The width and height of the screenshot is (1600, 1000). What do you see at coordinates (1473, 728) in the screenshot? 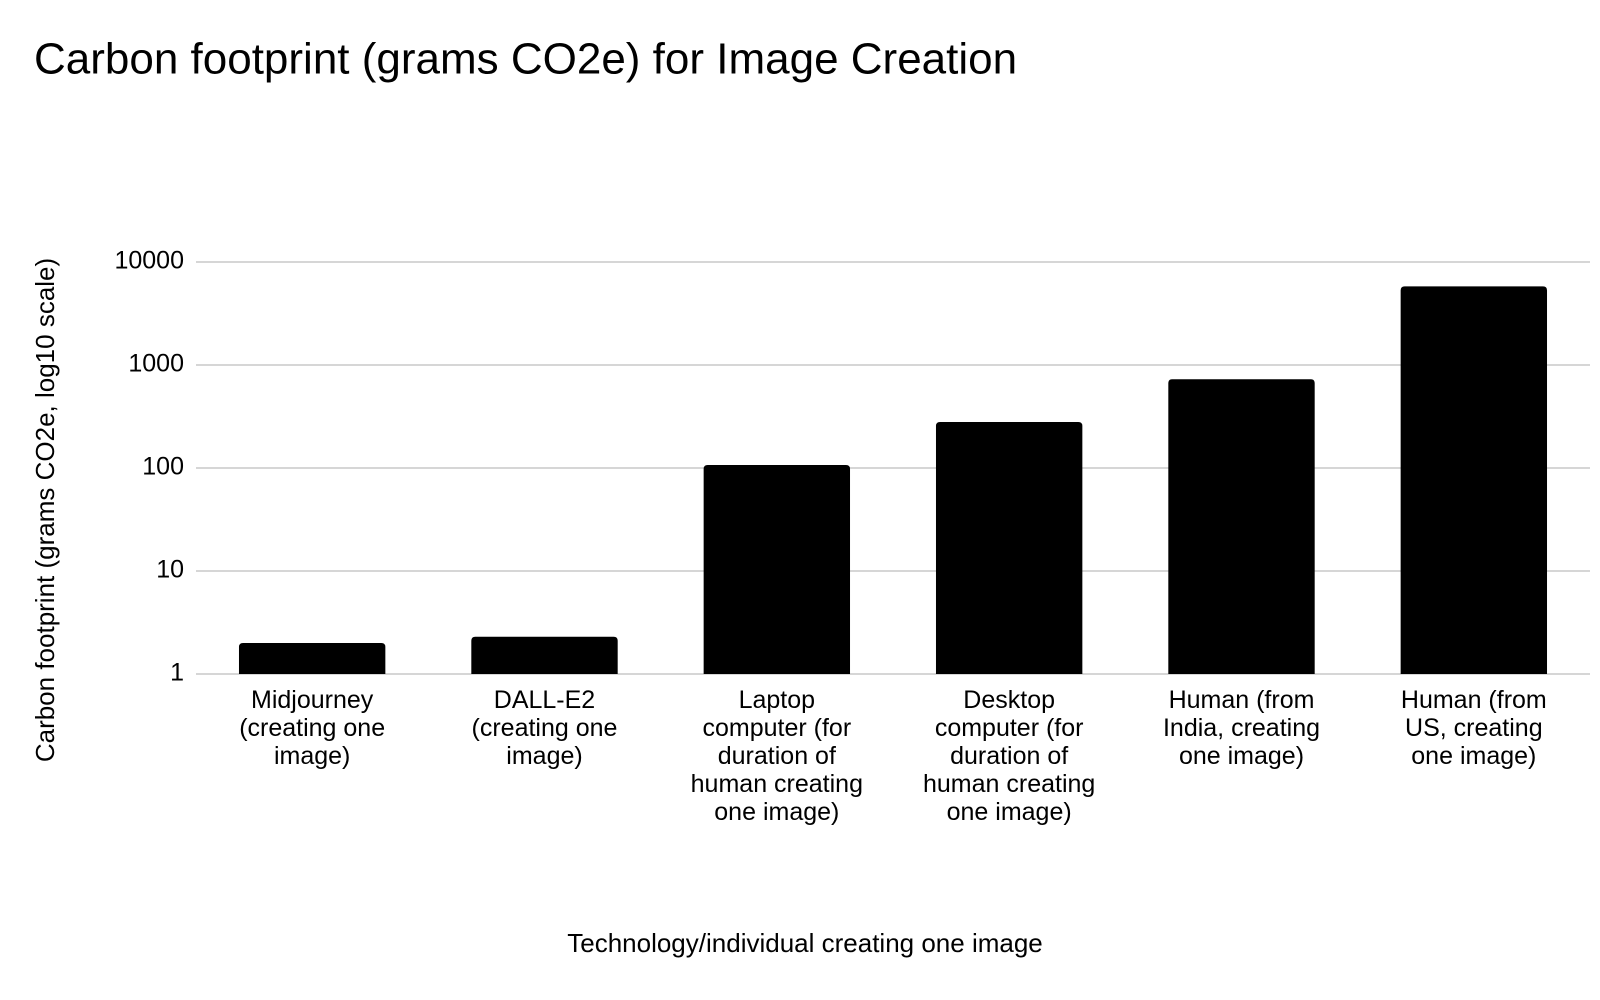
I see `x-tick-label: Human (from US, creating one image)` at bounding box center [1473, 728].